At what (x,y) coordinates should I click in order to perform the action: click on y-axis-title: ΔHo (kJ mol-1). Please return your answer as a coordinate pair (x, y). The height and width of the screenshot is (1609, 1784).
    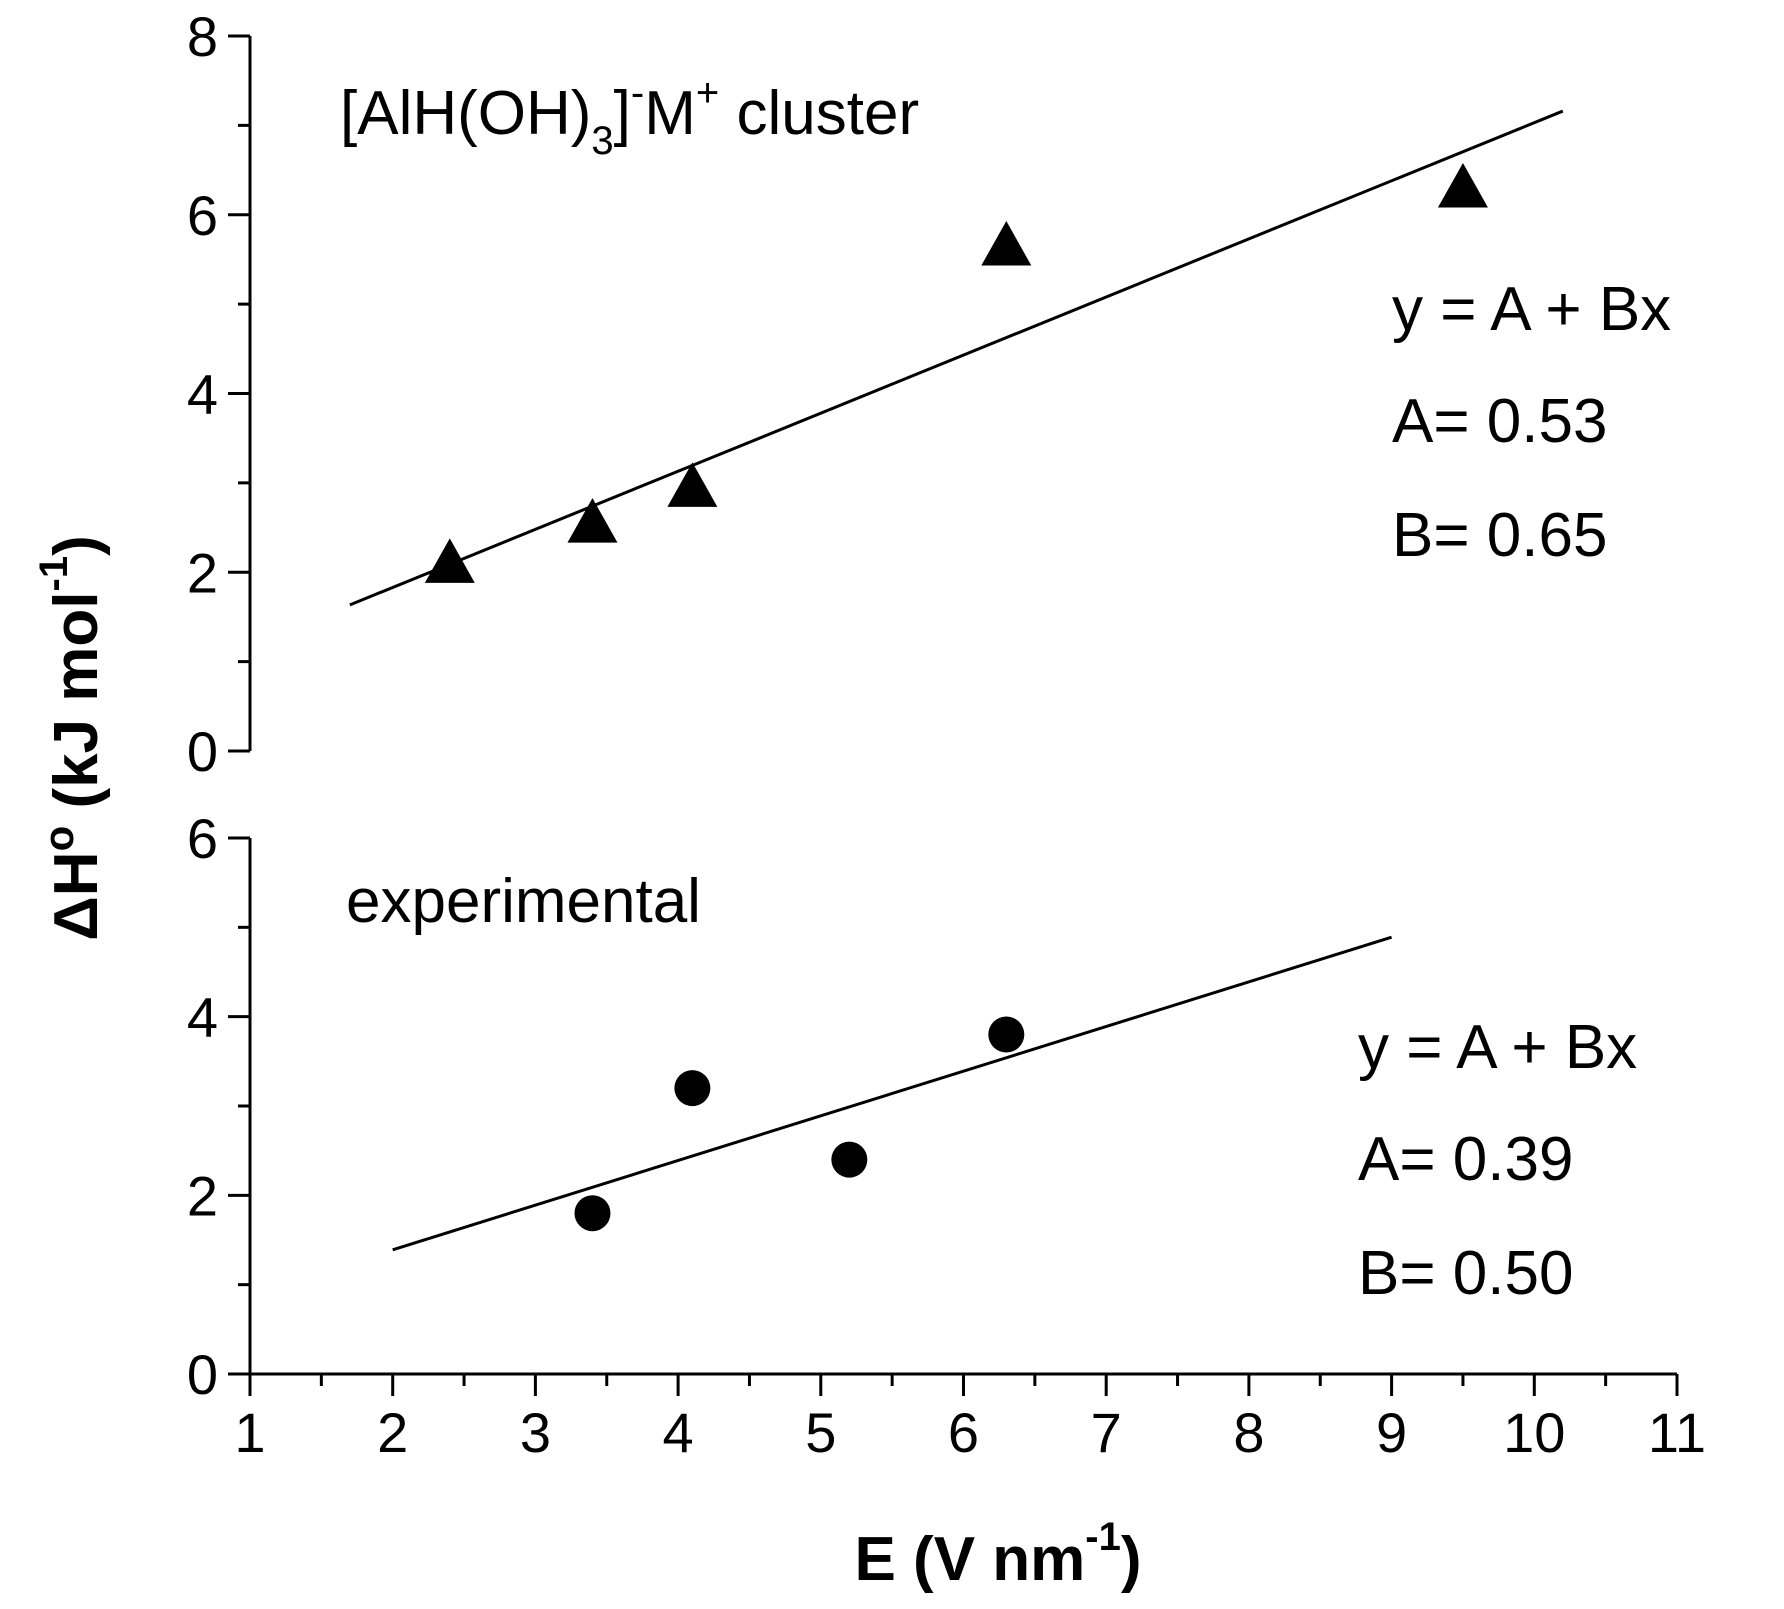
    Looking at the image, I should click on (71, 738).